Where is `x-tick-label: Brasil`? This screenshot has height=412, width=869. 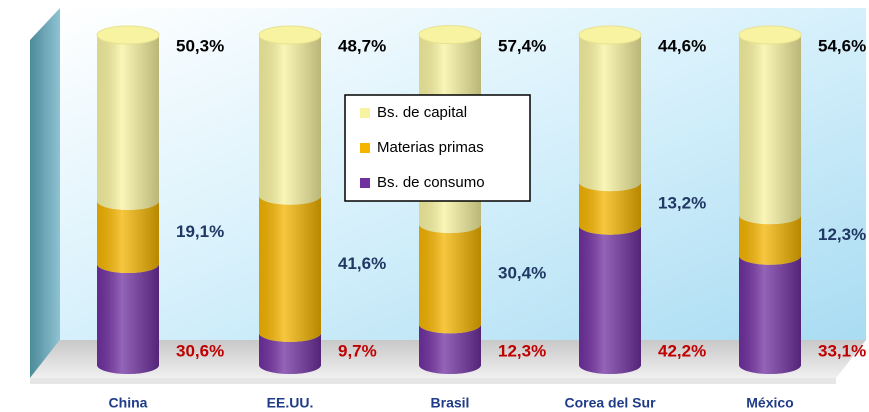 x-tick-label: Brasil is located at coordinates (450, 403).